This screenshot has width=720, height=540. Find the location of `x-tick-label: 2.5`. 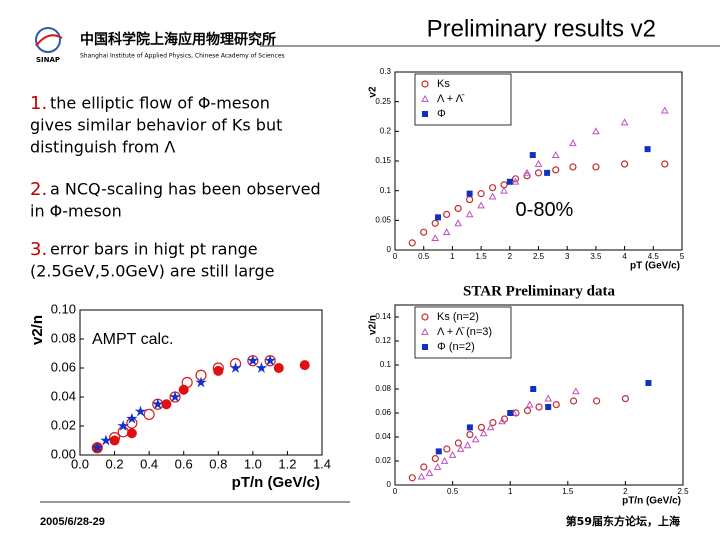

x-tick-label: 2.5 is located at coordinates (539, 256).